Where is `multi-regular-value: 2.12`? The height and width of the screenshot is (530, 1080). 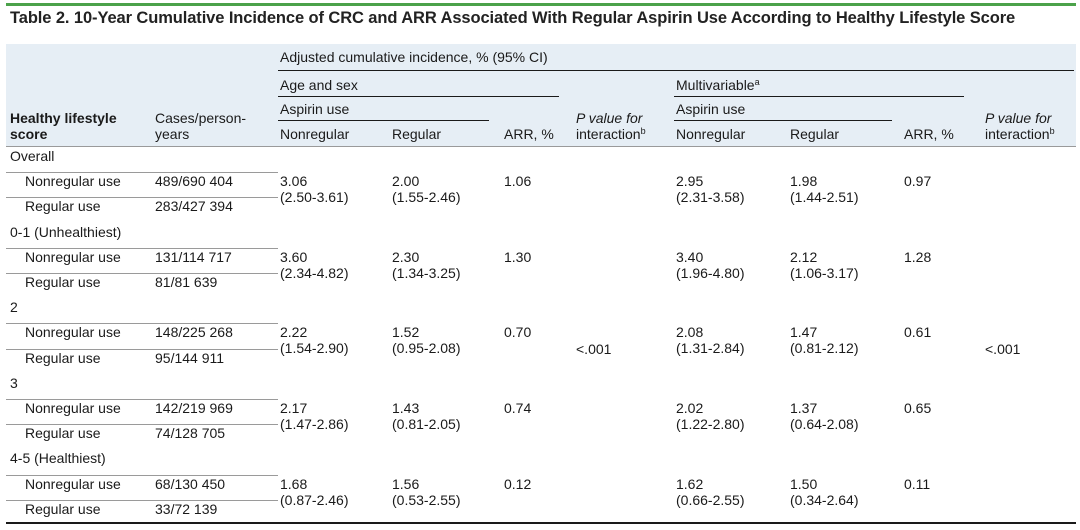 multi-regular-value: 2.12 is located at coordinates (804, 256).